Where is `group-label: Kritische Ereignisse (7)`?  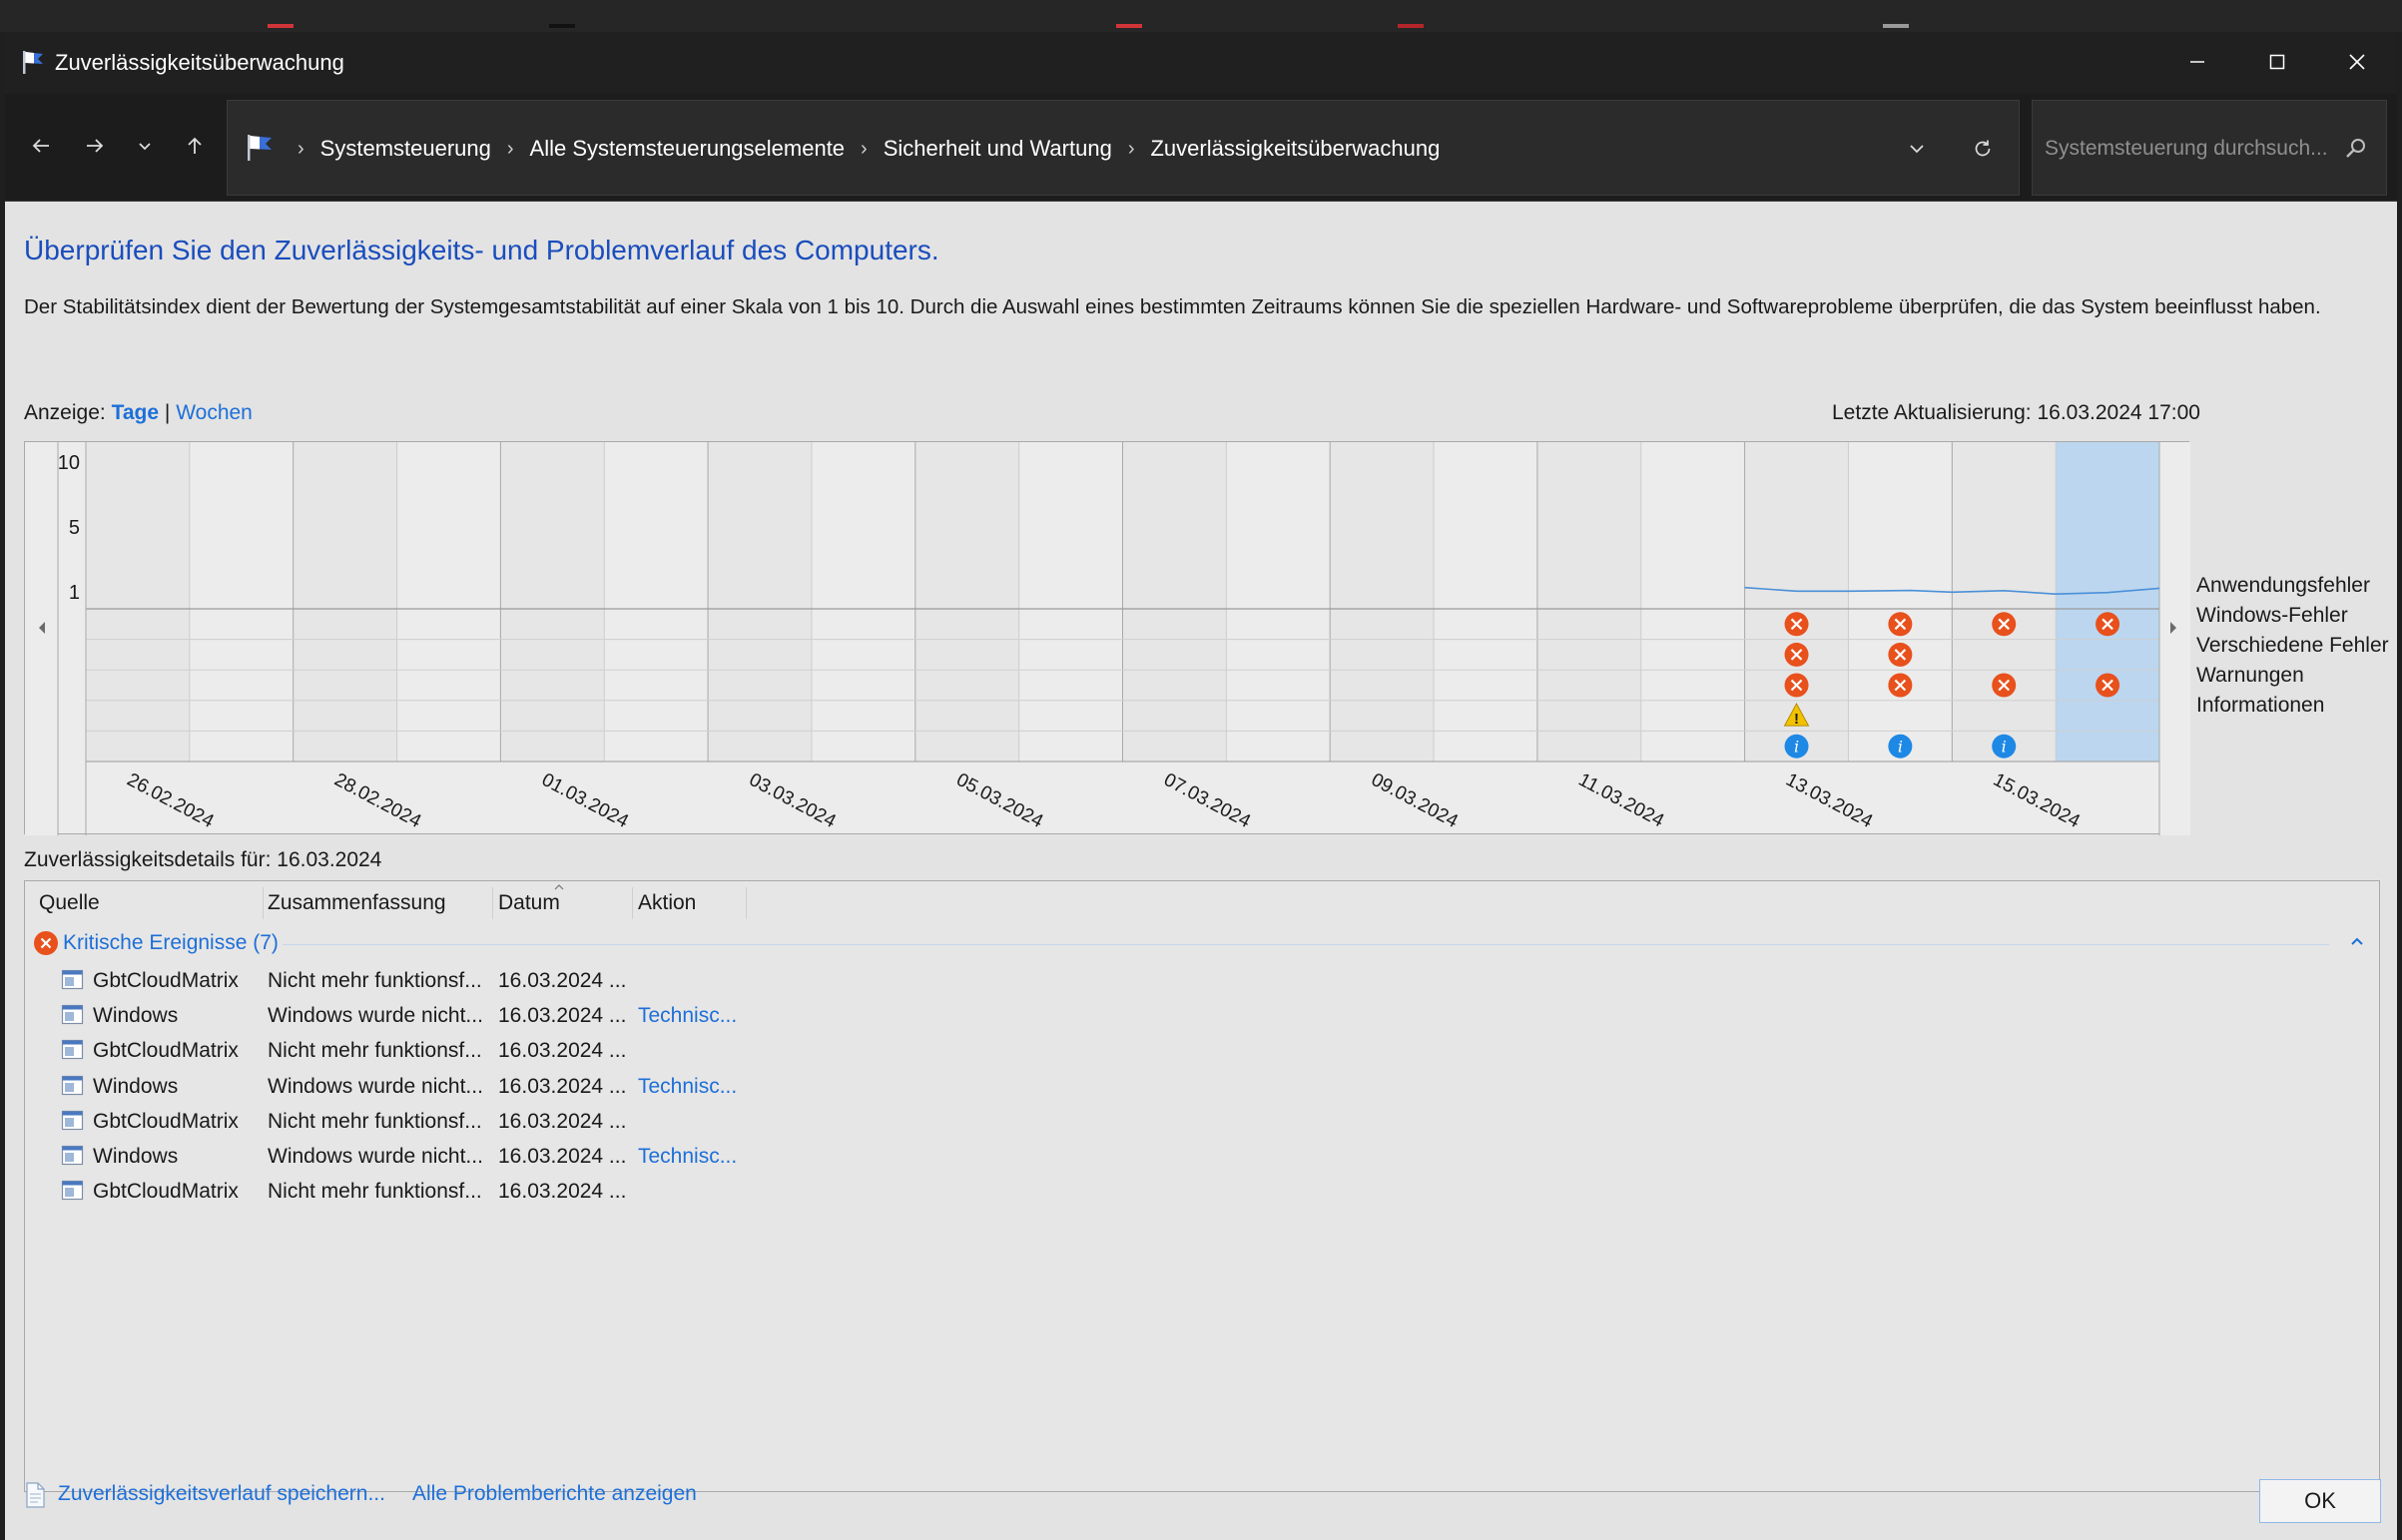
group-label: Kritische Ereignisse (7) is located at coordinates (171, 942).